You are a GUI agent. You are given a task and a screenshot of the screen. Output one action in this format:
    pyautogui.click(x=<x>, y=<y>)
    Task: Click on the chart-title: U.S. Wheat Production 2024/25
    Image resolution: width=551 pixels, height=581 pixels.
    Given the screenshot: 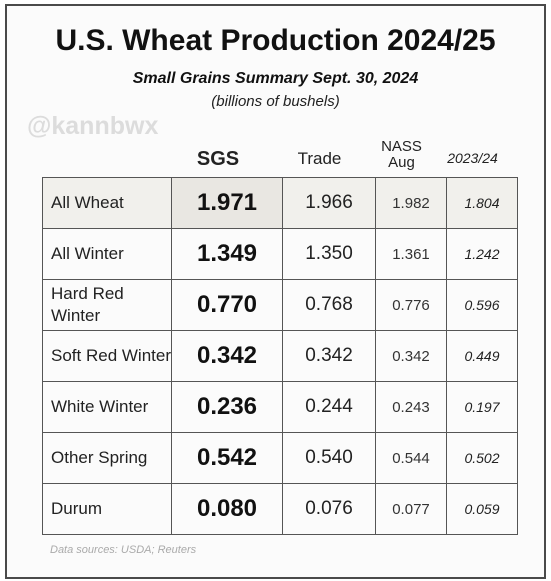 What is the action you would take?
    pyautogui.click(x=275, y=40)
    